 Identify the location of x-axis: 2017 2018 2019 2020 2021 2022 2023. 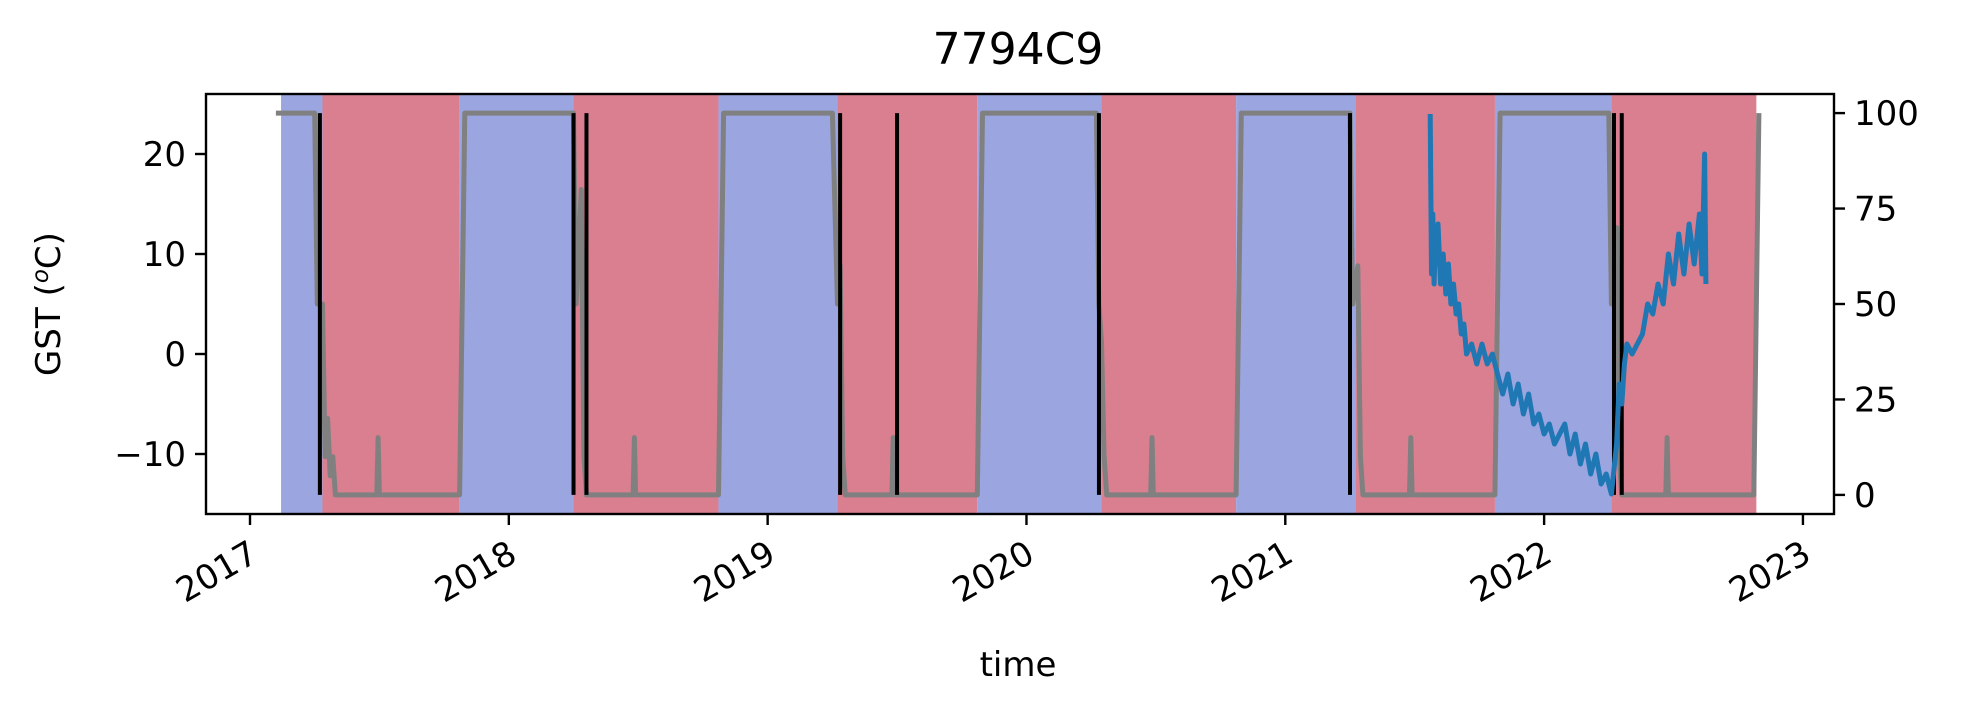
(994, 562).